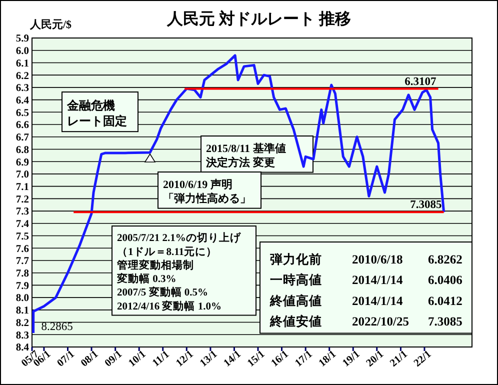 The height and width of the screenshot is (385, 498). I want to click on y-axis-title: 人民元/$, so click(50, 25).